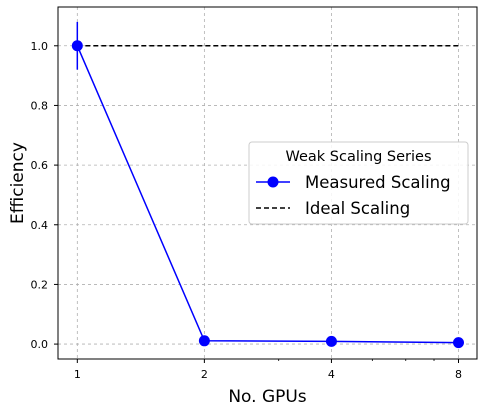 The image size is (483, 411). Describe the element at coordinates (378, 182) in the screenshot. I see `legend-label-measured: Measured Scaling` at that location.